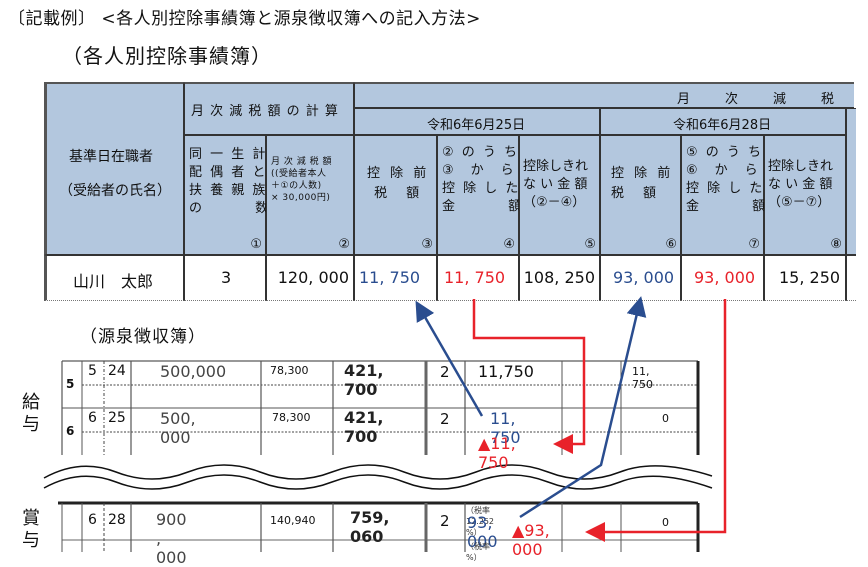 The image size is (868, 567). I want to click on deducted-0625-value: 11, 750, so click(475, 277).